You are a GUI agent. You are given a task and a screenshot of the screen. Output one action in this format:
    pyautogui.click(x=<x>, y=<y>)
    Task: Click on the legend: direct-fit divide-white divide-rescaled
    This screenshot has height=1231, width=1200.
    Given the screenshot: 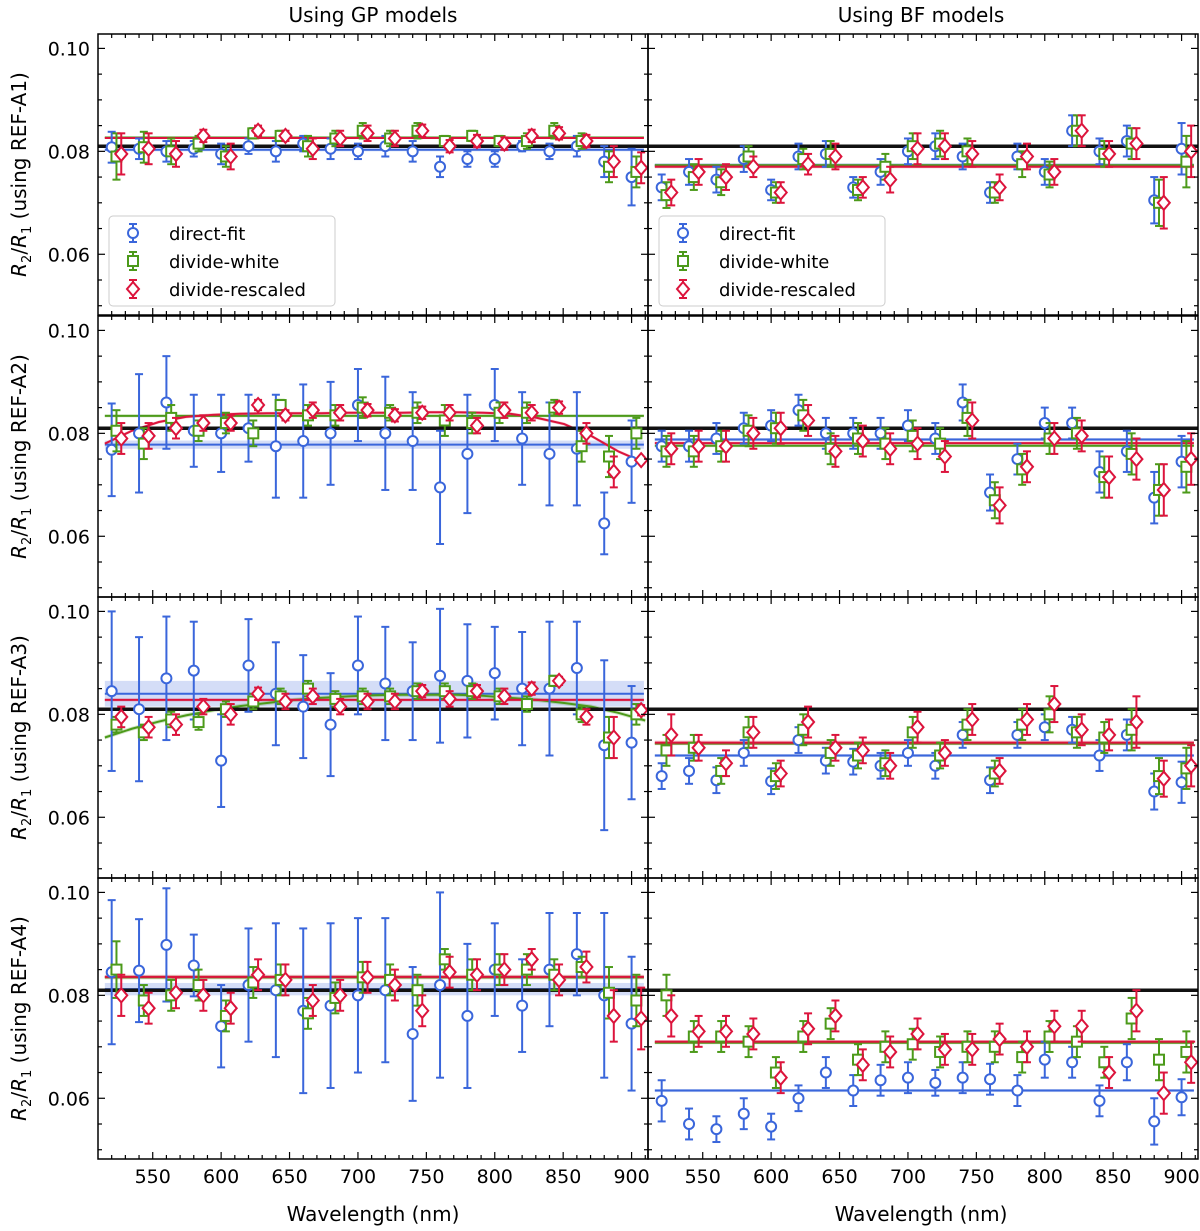 What is the action you would take?
    pyautogui.click(x=222, y=261)
    